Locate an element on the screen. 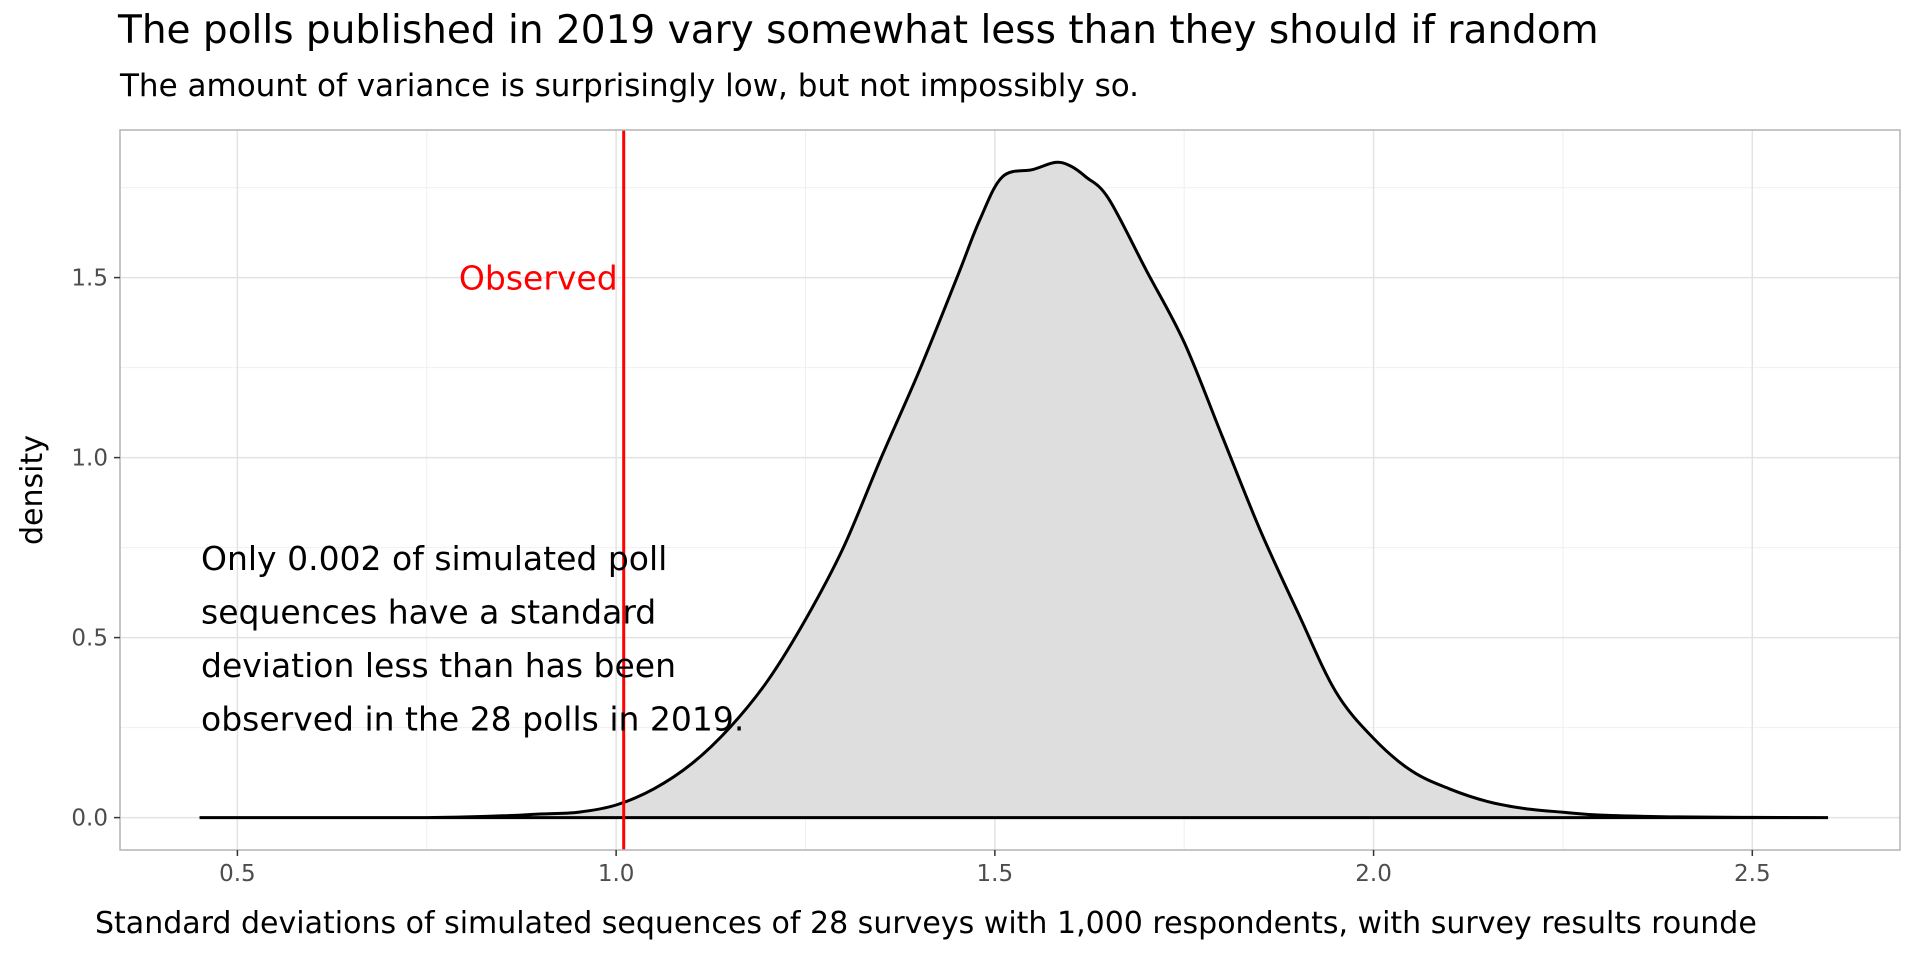 The image size is (1920, 960). y-axis-ticks: 0.0 0.5 1.0 1.5 is located at coordinates (95, 549).